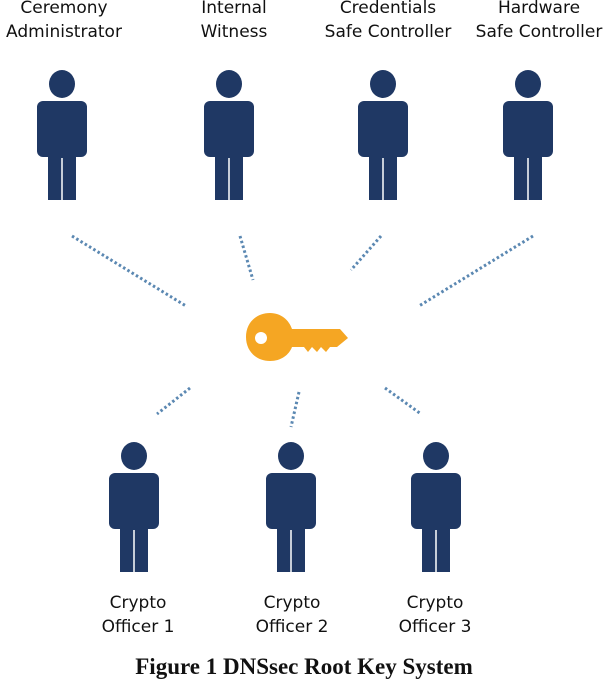 Image resolution: width=608 pixels, height=682 pixels. I want to click on role-label-line: Administrator, so click(64, 32).